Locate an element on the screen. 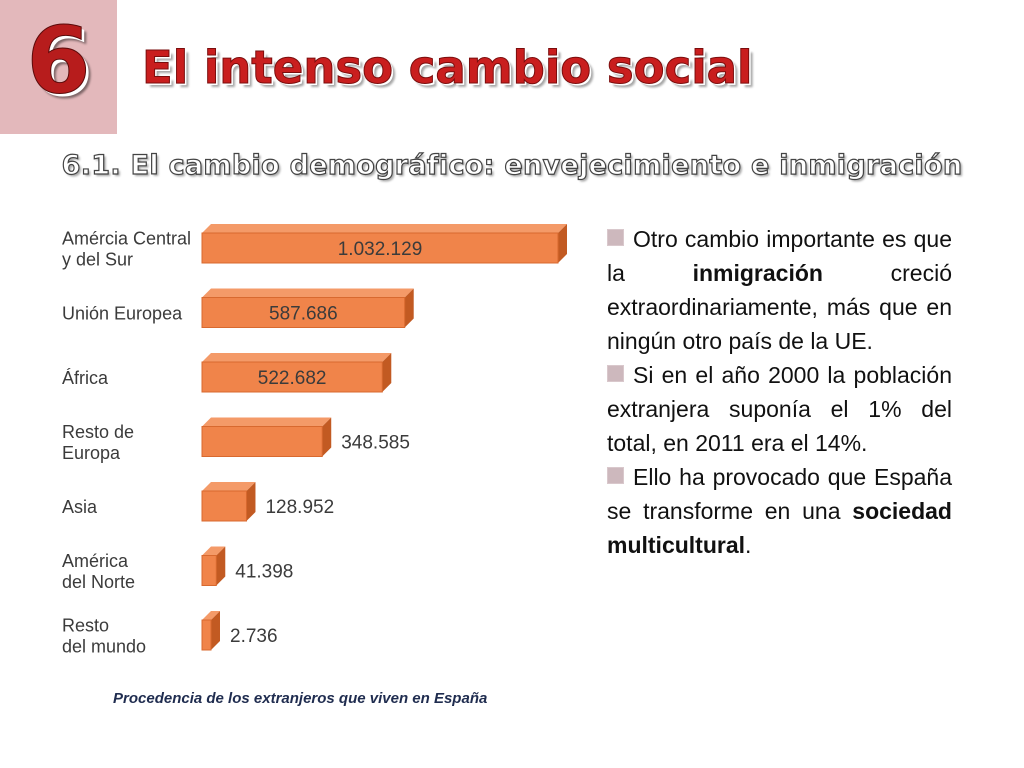  slide-title: El intenso cambio social is located at coordinates (447, 68).